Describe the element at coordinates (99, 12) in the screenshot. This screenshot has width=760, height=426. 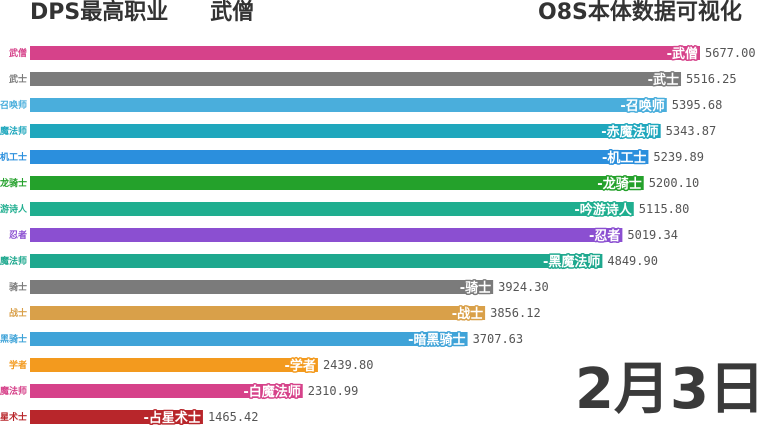
I see `title-text: DPS最高职业` at that location.